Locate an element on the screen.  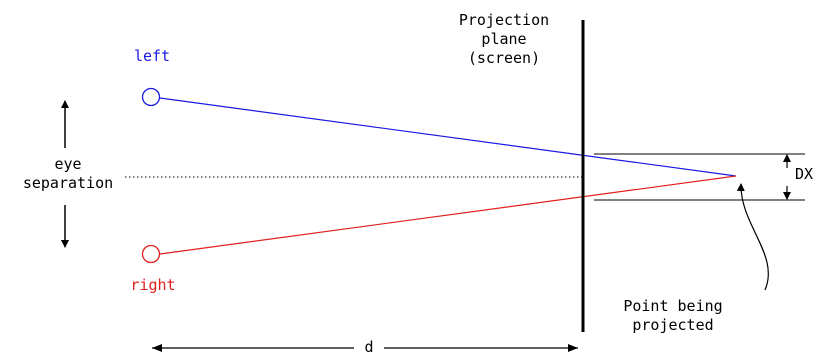
right-eye-icon is located at coordinates (151, 254).